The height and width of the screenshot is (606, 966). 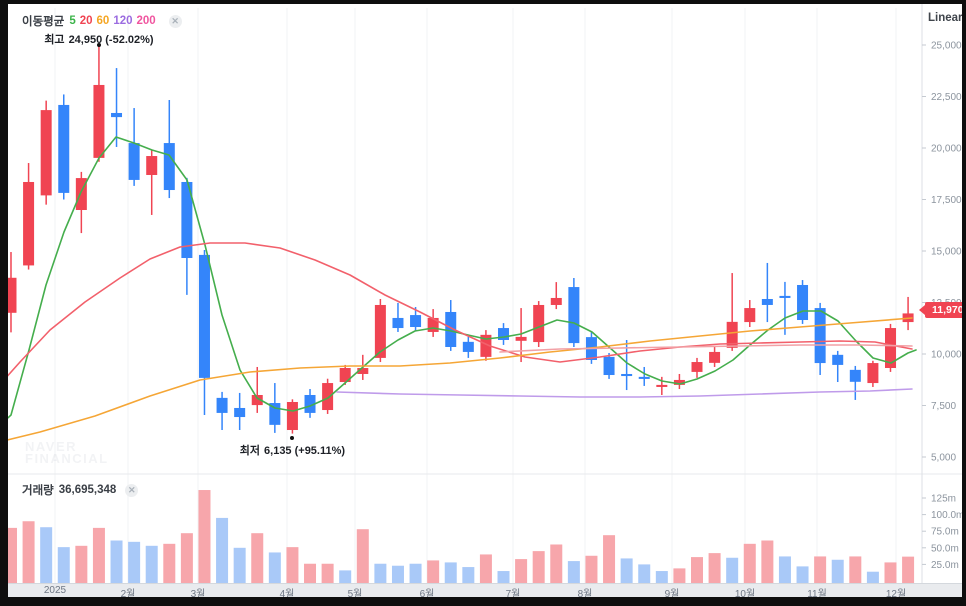 I want to click on watermark: NAVER FINANCIAL, so click(x=67, y=452).